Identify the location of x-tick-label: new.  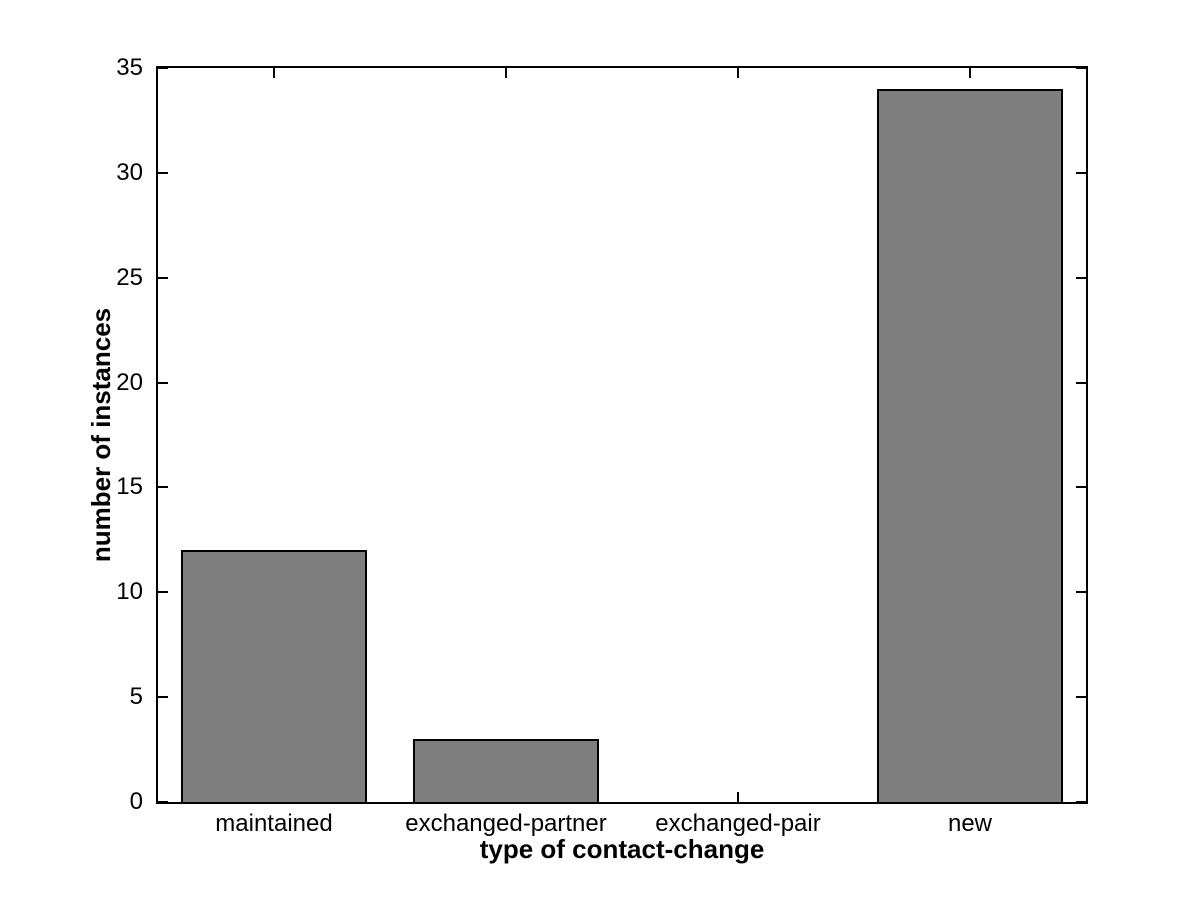
(970, 823).